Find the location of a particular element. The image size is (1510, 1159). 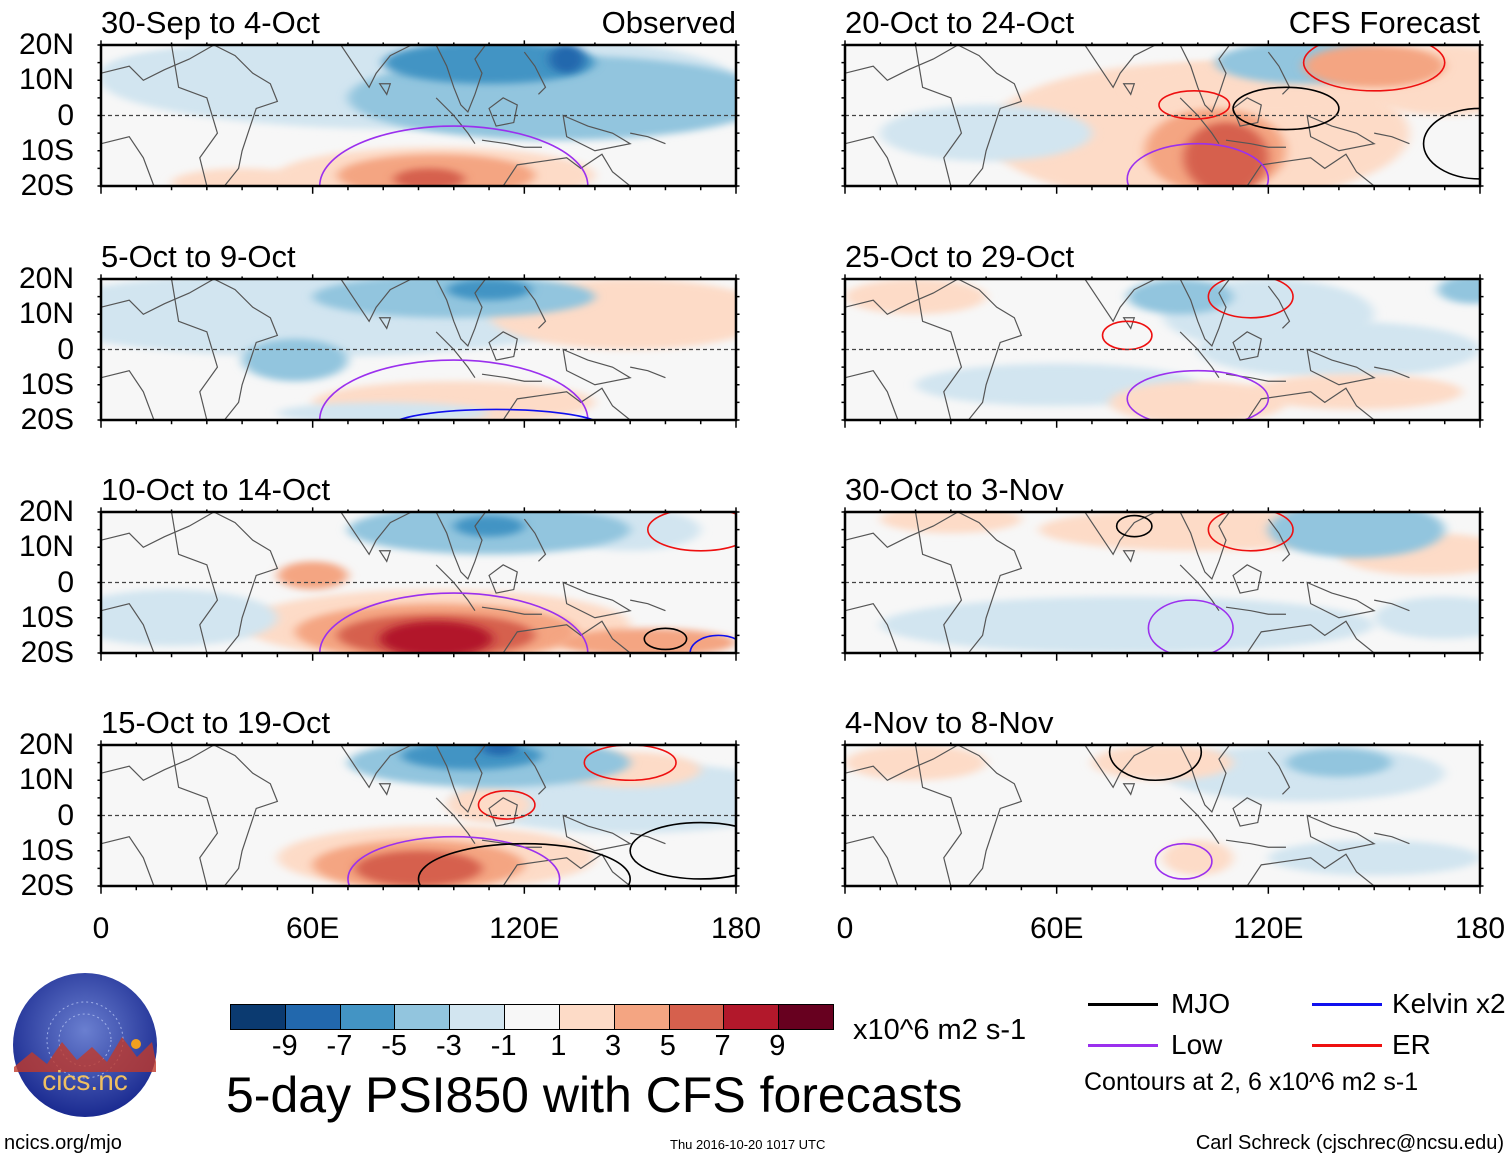

legend-label-er: ER is located at coordinates (1411, 1044).